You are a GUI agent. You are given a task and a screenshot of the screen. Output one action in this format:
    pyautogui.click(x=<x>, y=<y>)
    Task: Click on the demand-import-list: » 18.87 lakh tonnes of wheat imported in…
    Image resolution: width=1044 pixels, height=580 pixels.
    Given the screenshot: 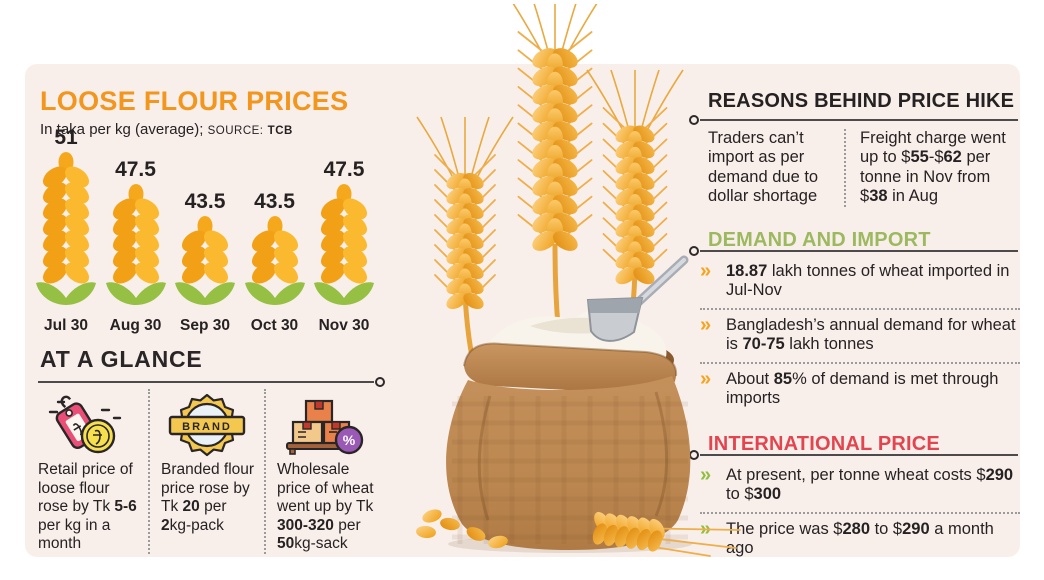 What is the action you would take?
    pyautogui.click(x=860, y=336)
    